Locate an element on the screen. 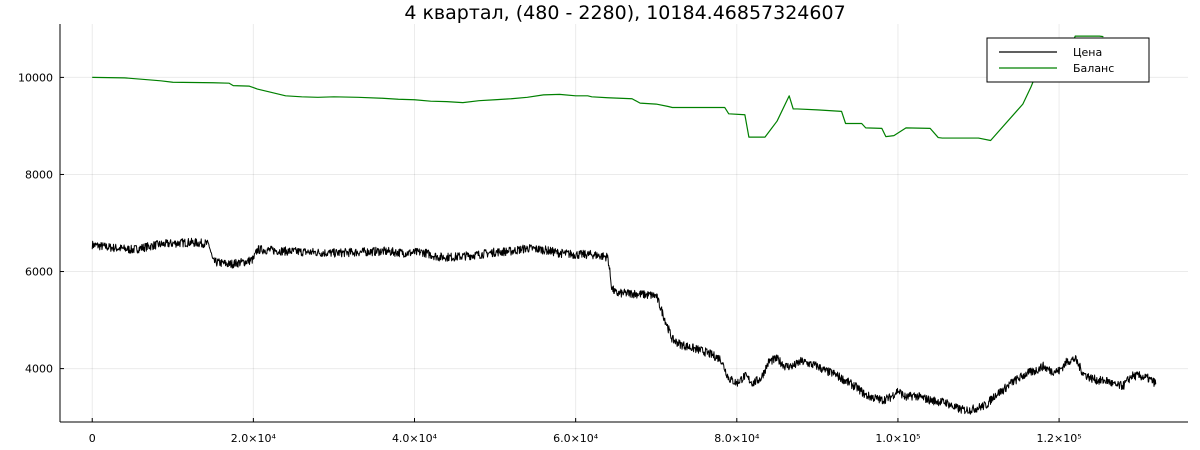 The width and height of the screenshot is (1200, 450). x-tick-label: 6.0×10⁴ is located at coordinates (576, 438).